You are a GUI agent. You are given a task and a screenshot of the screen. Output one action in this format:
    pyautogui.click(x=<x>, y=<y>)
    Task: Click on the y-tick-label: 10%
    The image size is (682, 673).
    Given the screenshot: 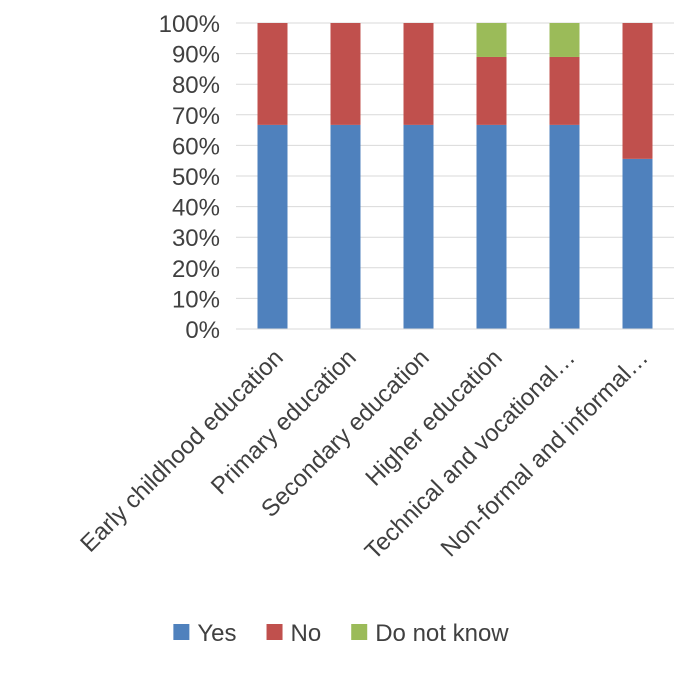 What is the action you would take?
    pyautogui.click(x=196, y=299)
    